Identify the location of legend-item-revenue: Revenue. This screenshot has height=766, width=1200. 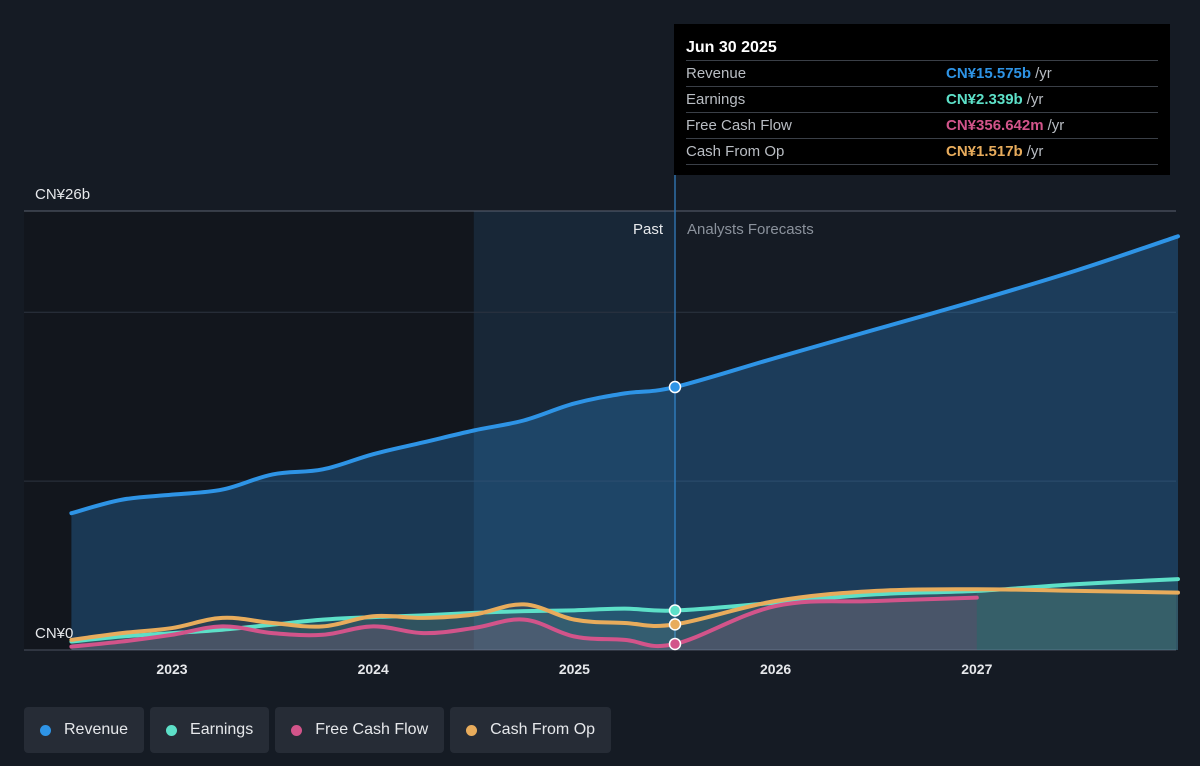
(84, 730).